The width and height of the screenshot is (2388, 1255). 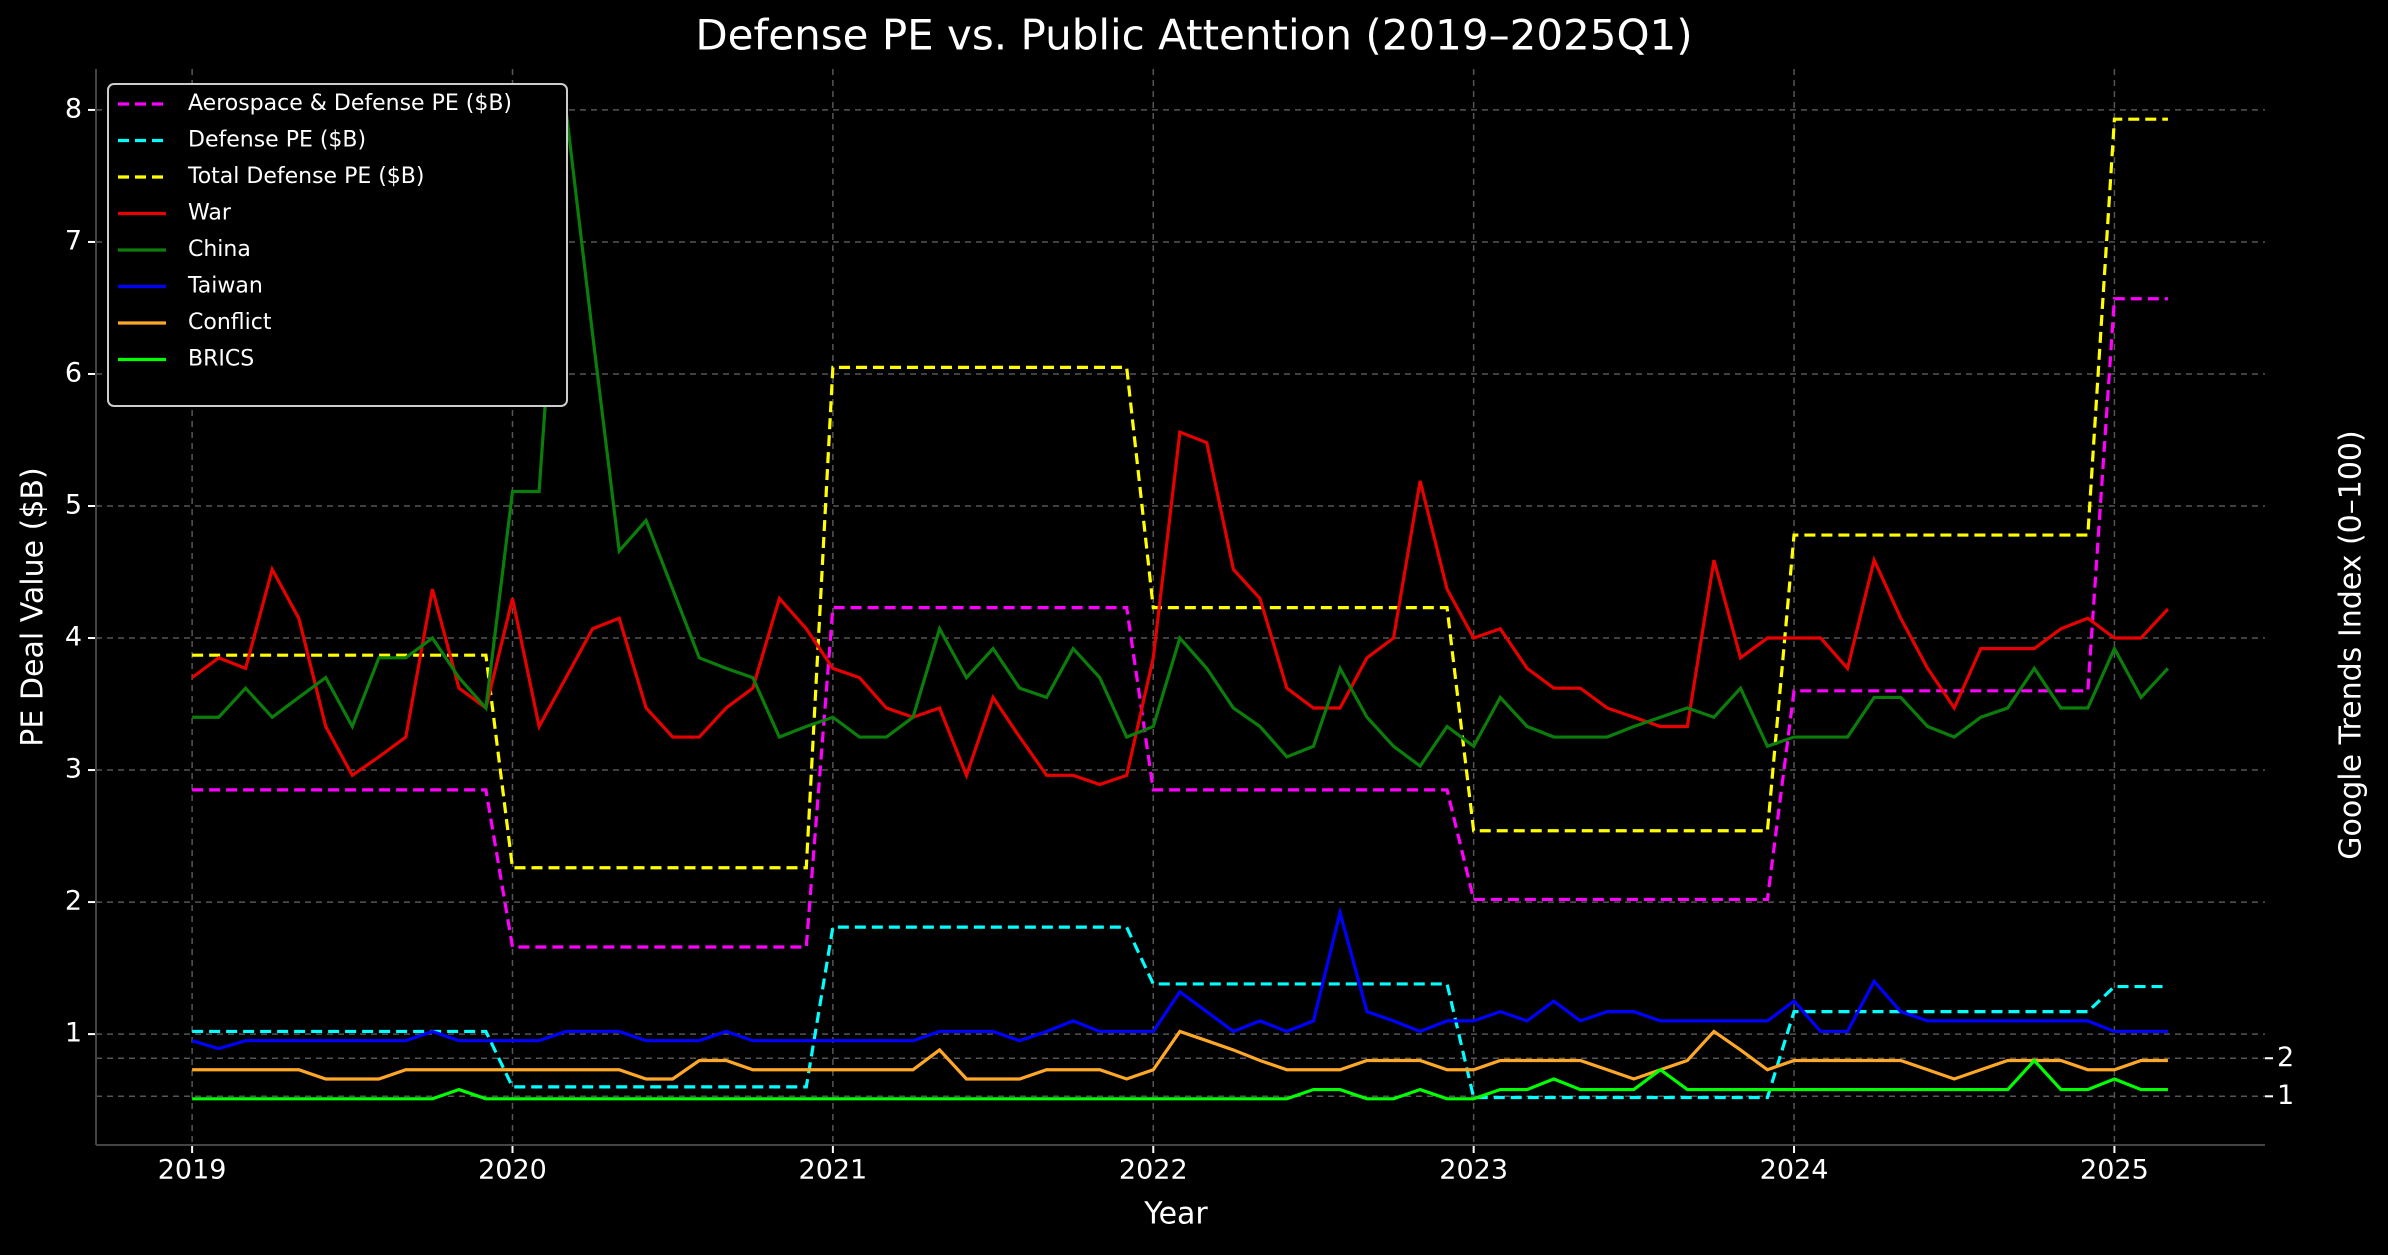 What do you see at coordinates (73, 769) in the screenshot?
I see `y-tick-label: 3` at bounding box center [73, 769].